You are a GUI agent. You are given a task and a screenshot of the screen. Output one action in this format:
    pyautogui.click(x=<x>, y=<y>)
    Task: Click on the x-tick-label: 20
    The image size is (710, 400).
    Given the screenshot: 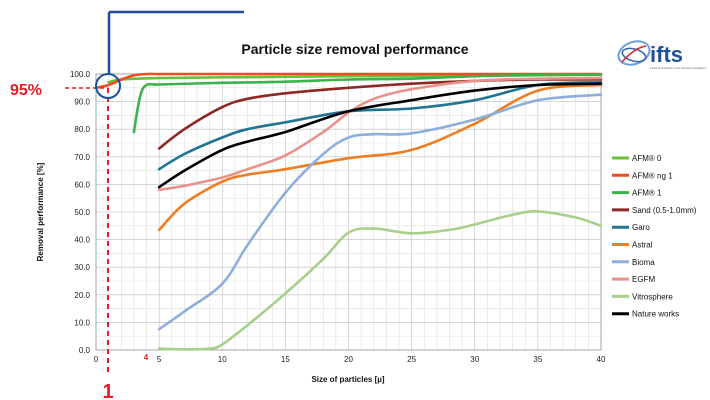 What is the action you would take?
    pyautogui.click(x=348, y=359)
    